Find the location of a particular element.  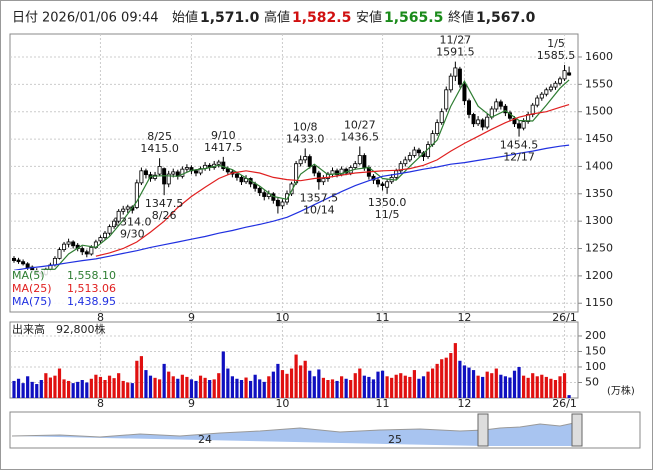

y-tick-label: 1300 is located at coordinates (599, 220).